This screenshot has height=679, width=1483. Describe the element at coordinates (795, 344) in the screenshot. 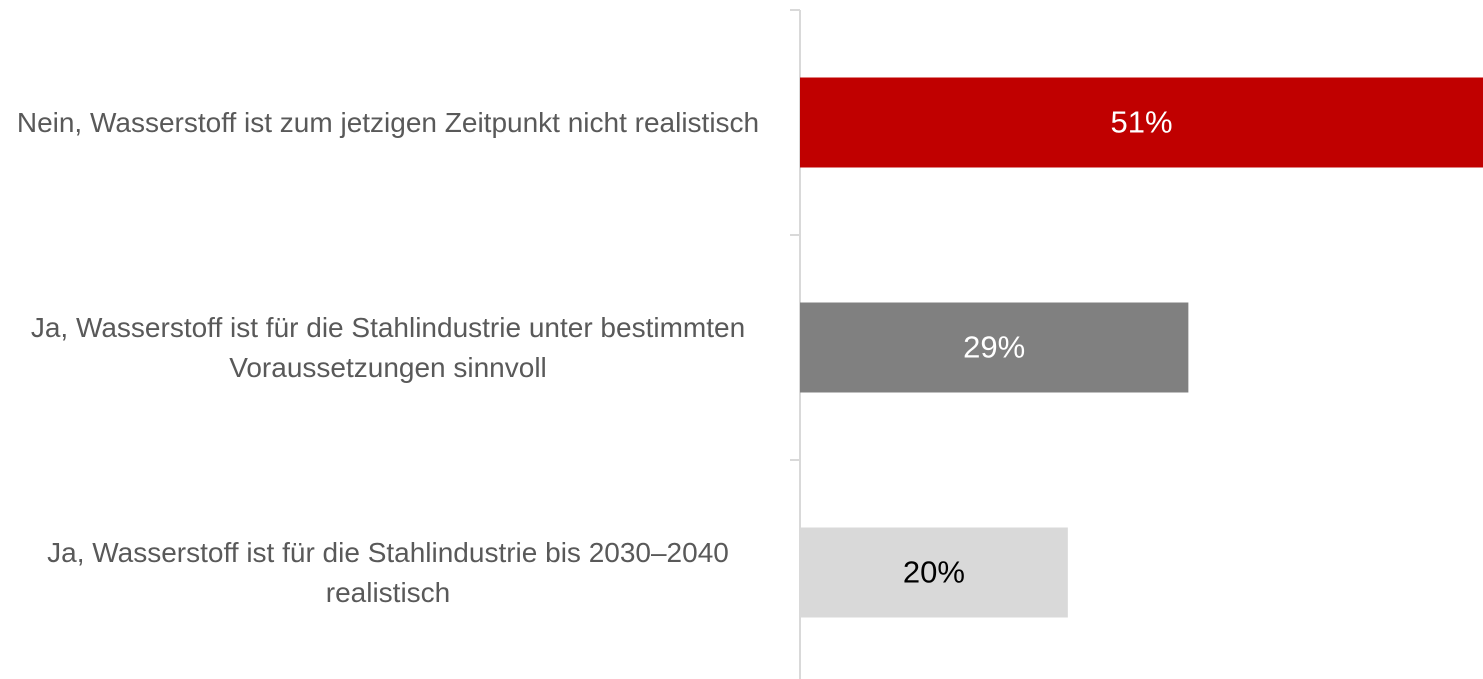

I see `axis` at that location.